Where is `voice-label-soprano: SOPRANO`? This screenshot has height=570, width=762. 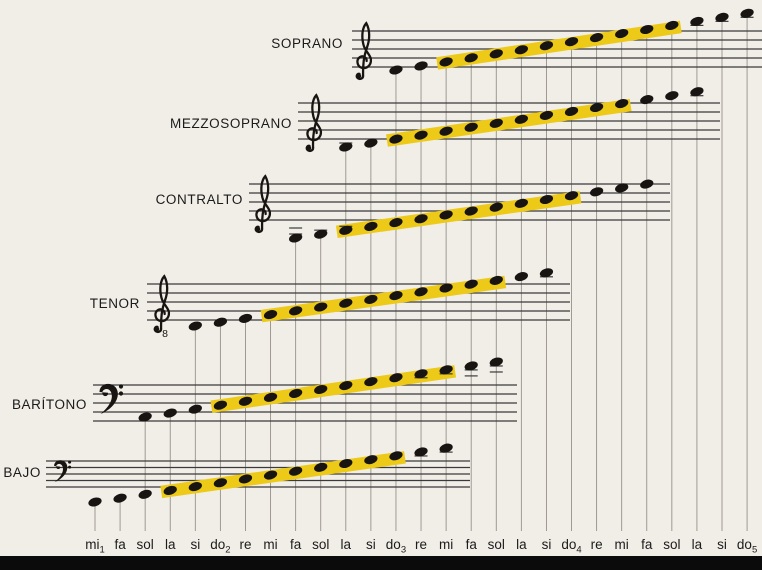 voice-label-soprano: SOPRANO is located at coordinates (307, 43).